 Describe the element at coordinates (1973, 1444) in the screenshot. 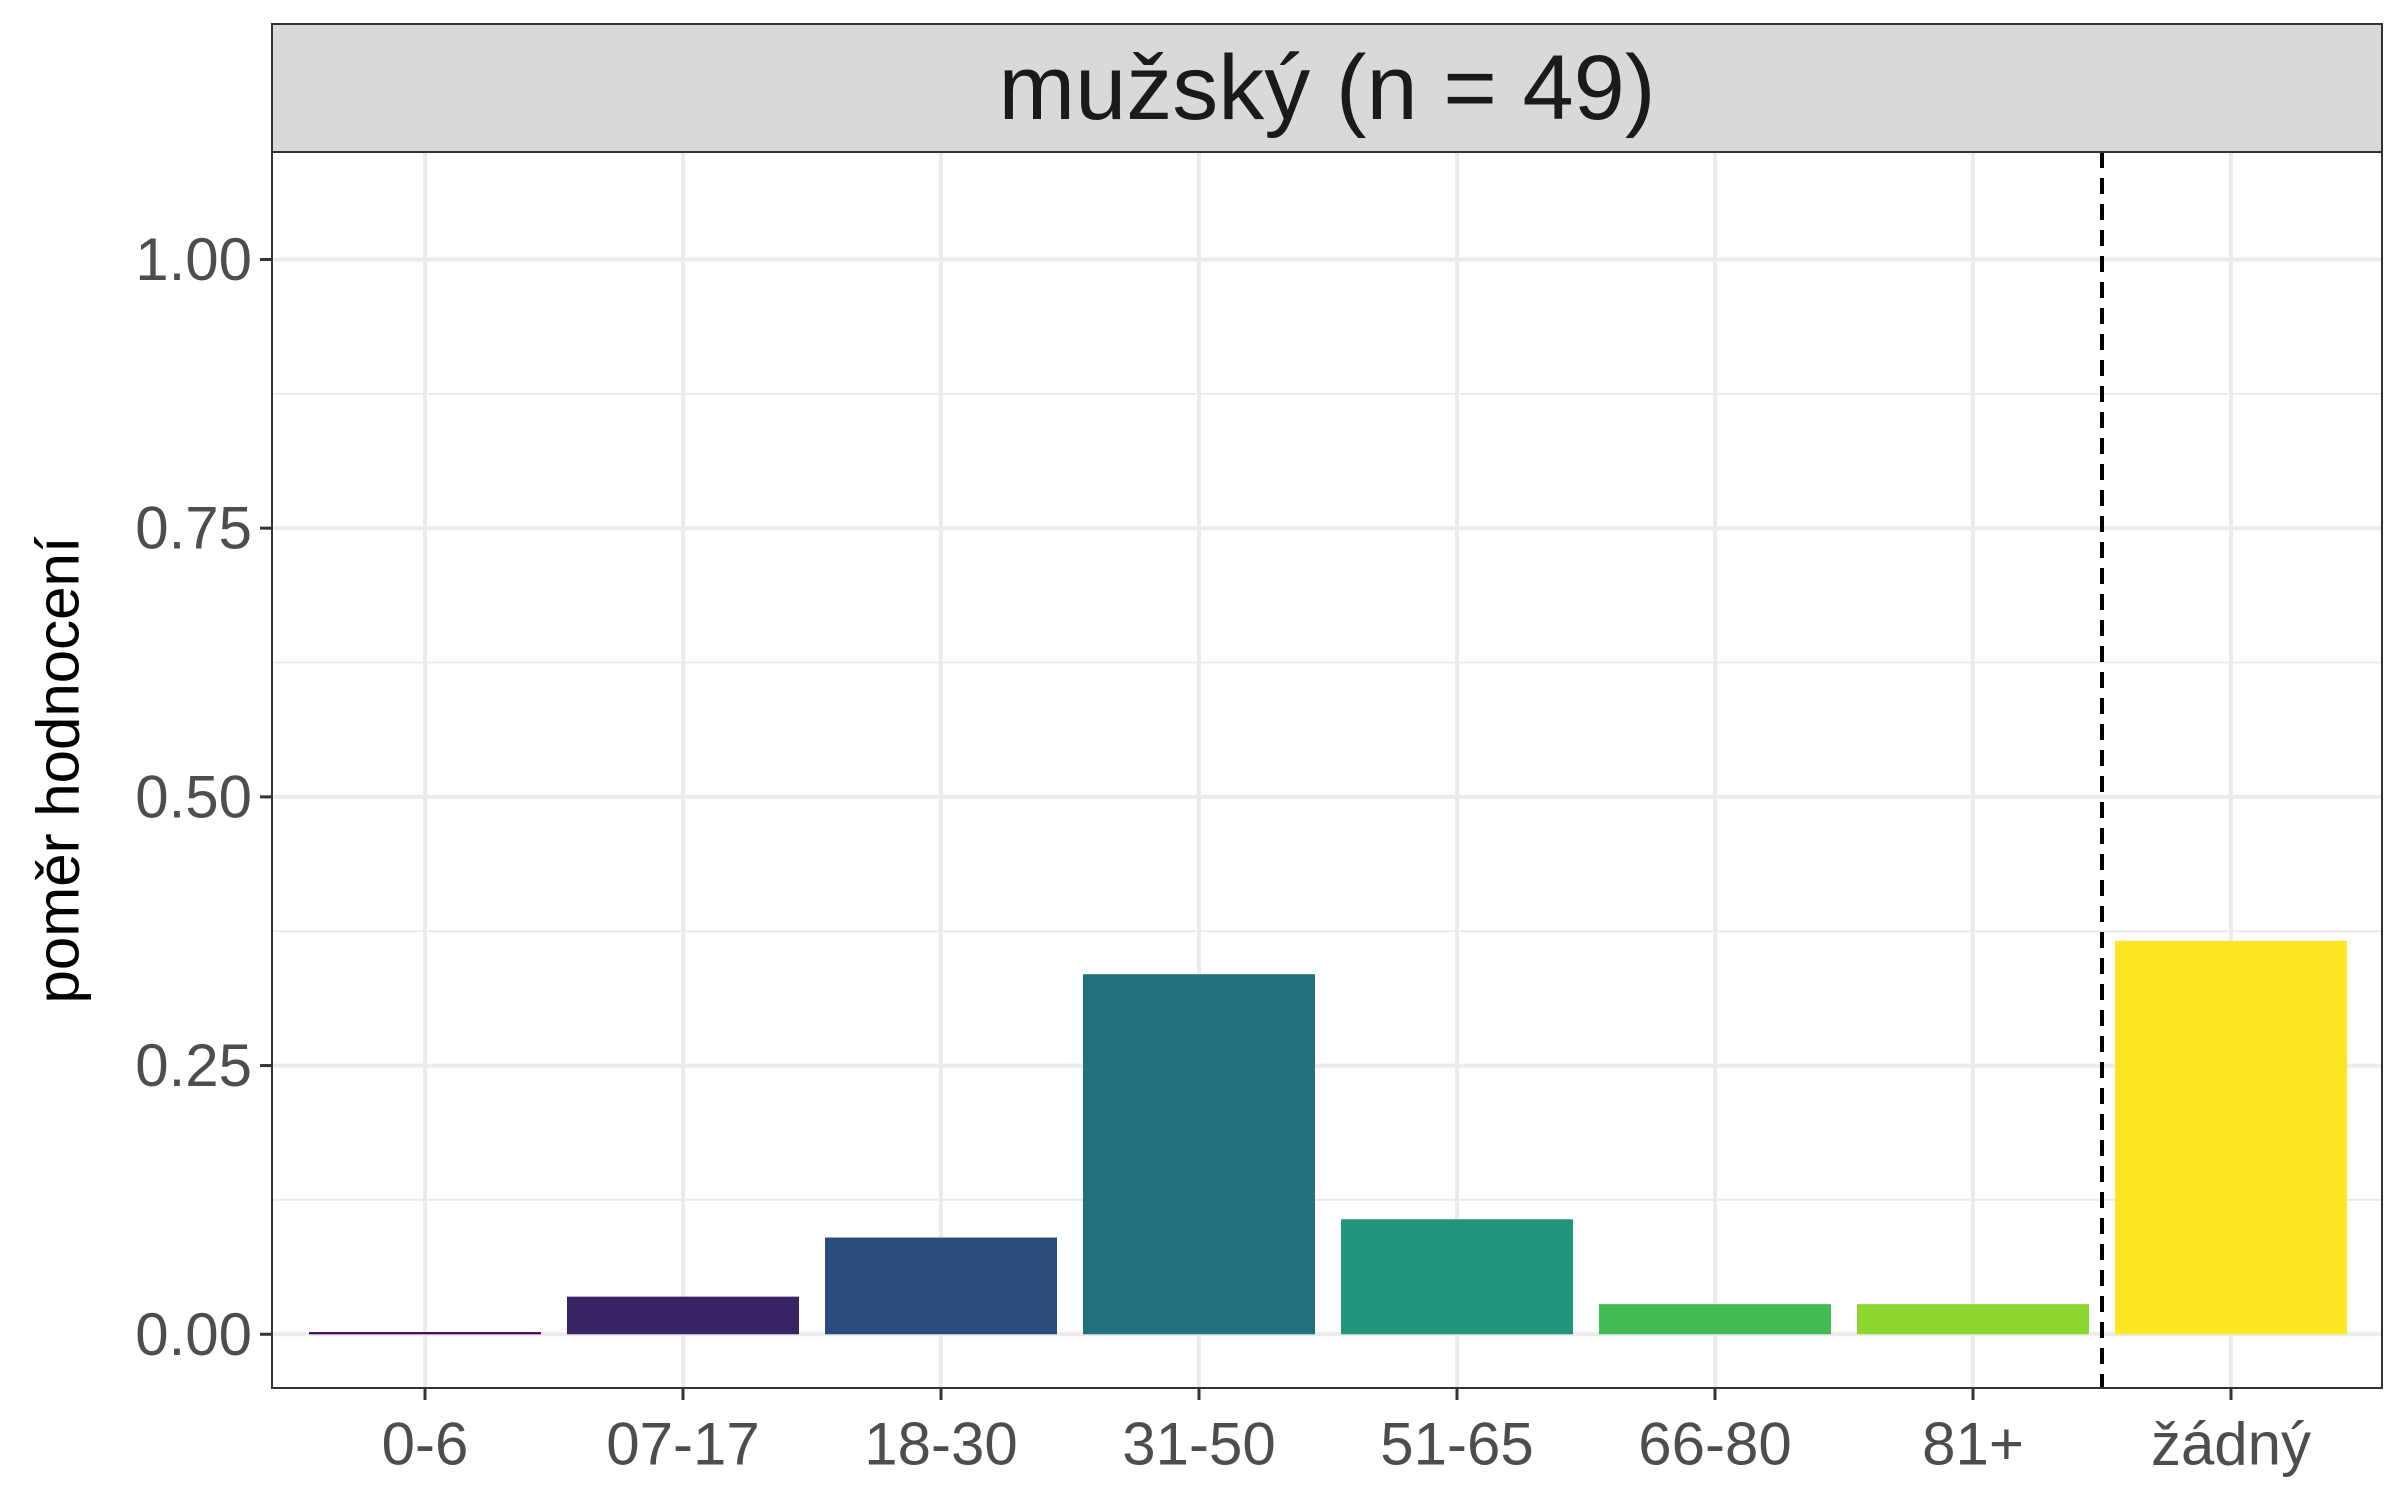

I see `x-tick-label: 81+` at that location.